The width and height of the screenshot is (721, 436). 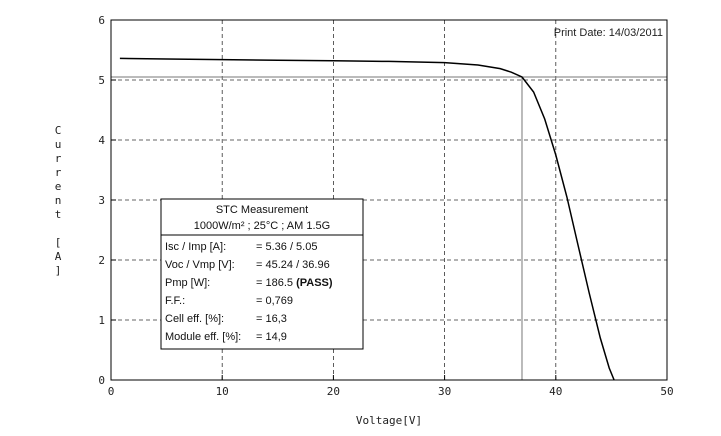 What do you see at coordinates (101, 200) in the screenshot?
I see `y-tick-label: 3` at bounding box center [101, 200].